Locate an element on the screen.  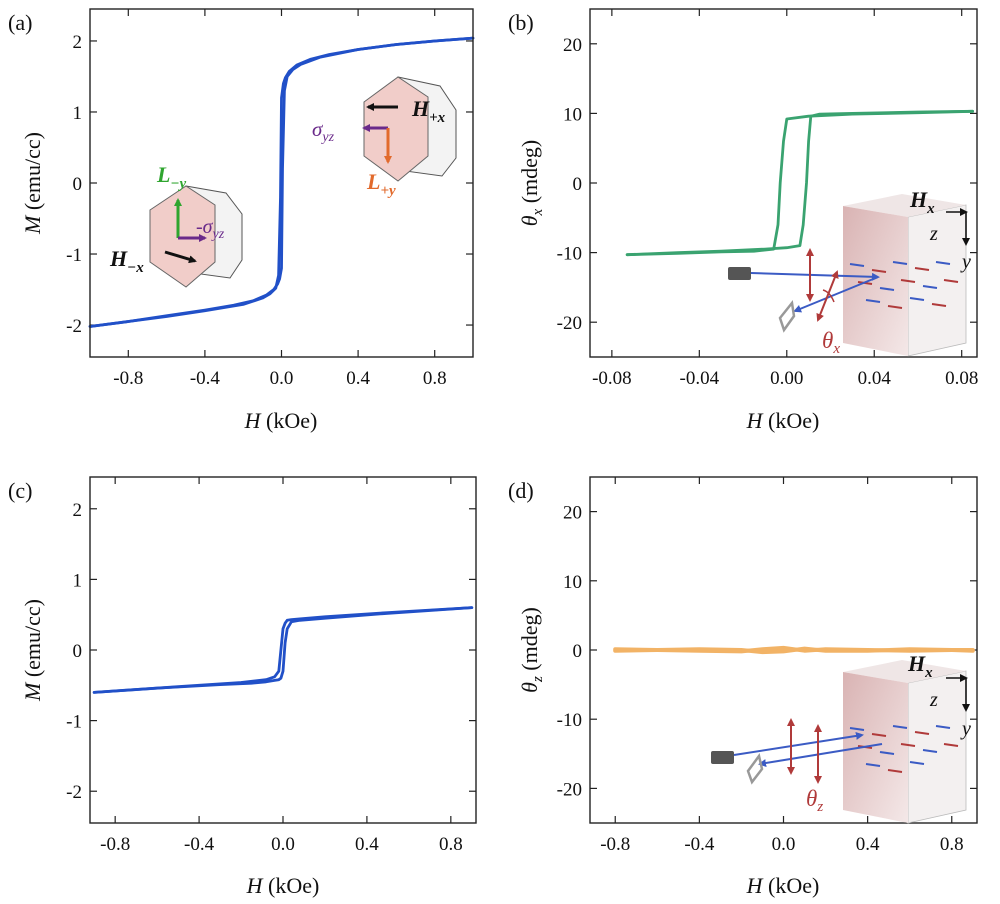
theta-x-label: θx is located at coordinates (831, 342).